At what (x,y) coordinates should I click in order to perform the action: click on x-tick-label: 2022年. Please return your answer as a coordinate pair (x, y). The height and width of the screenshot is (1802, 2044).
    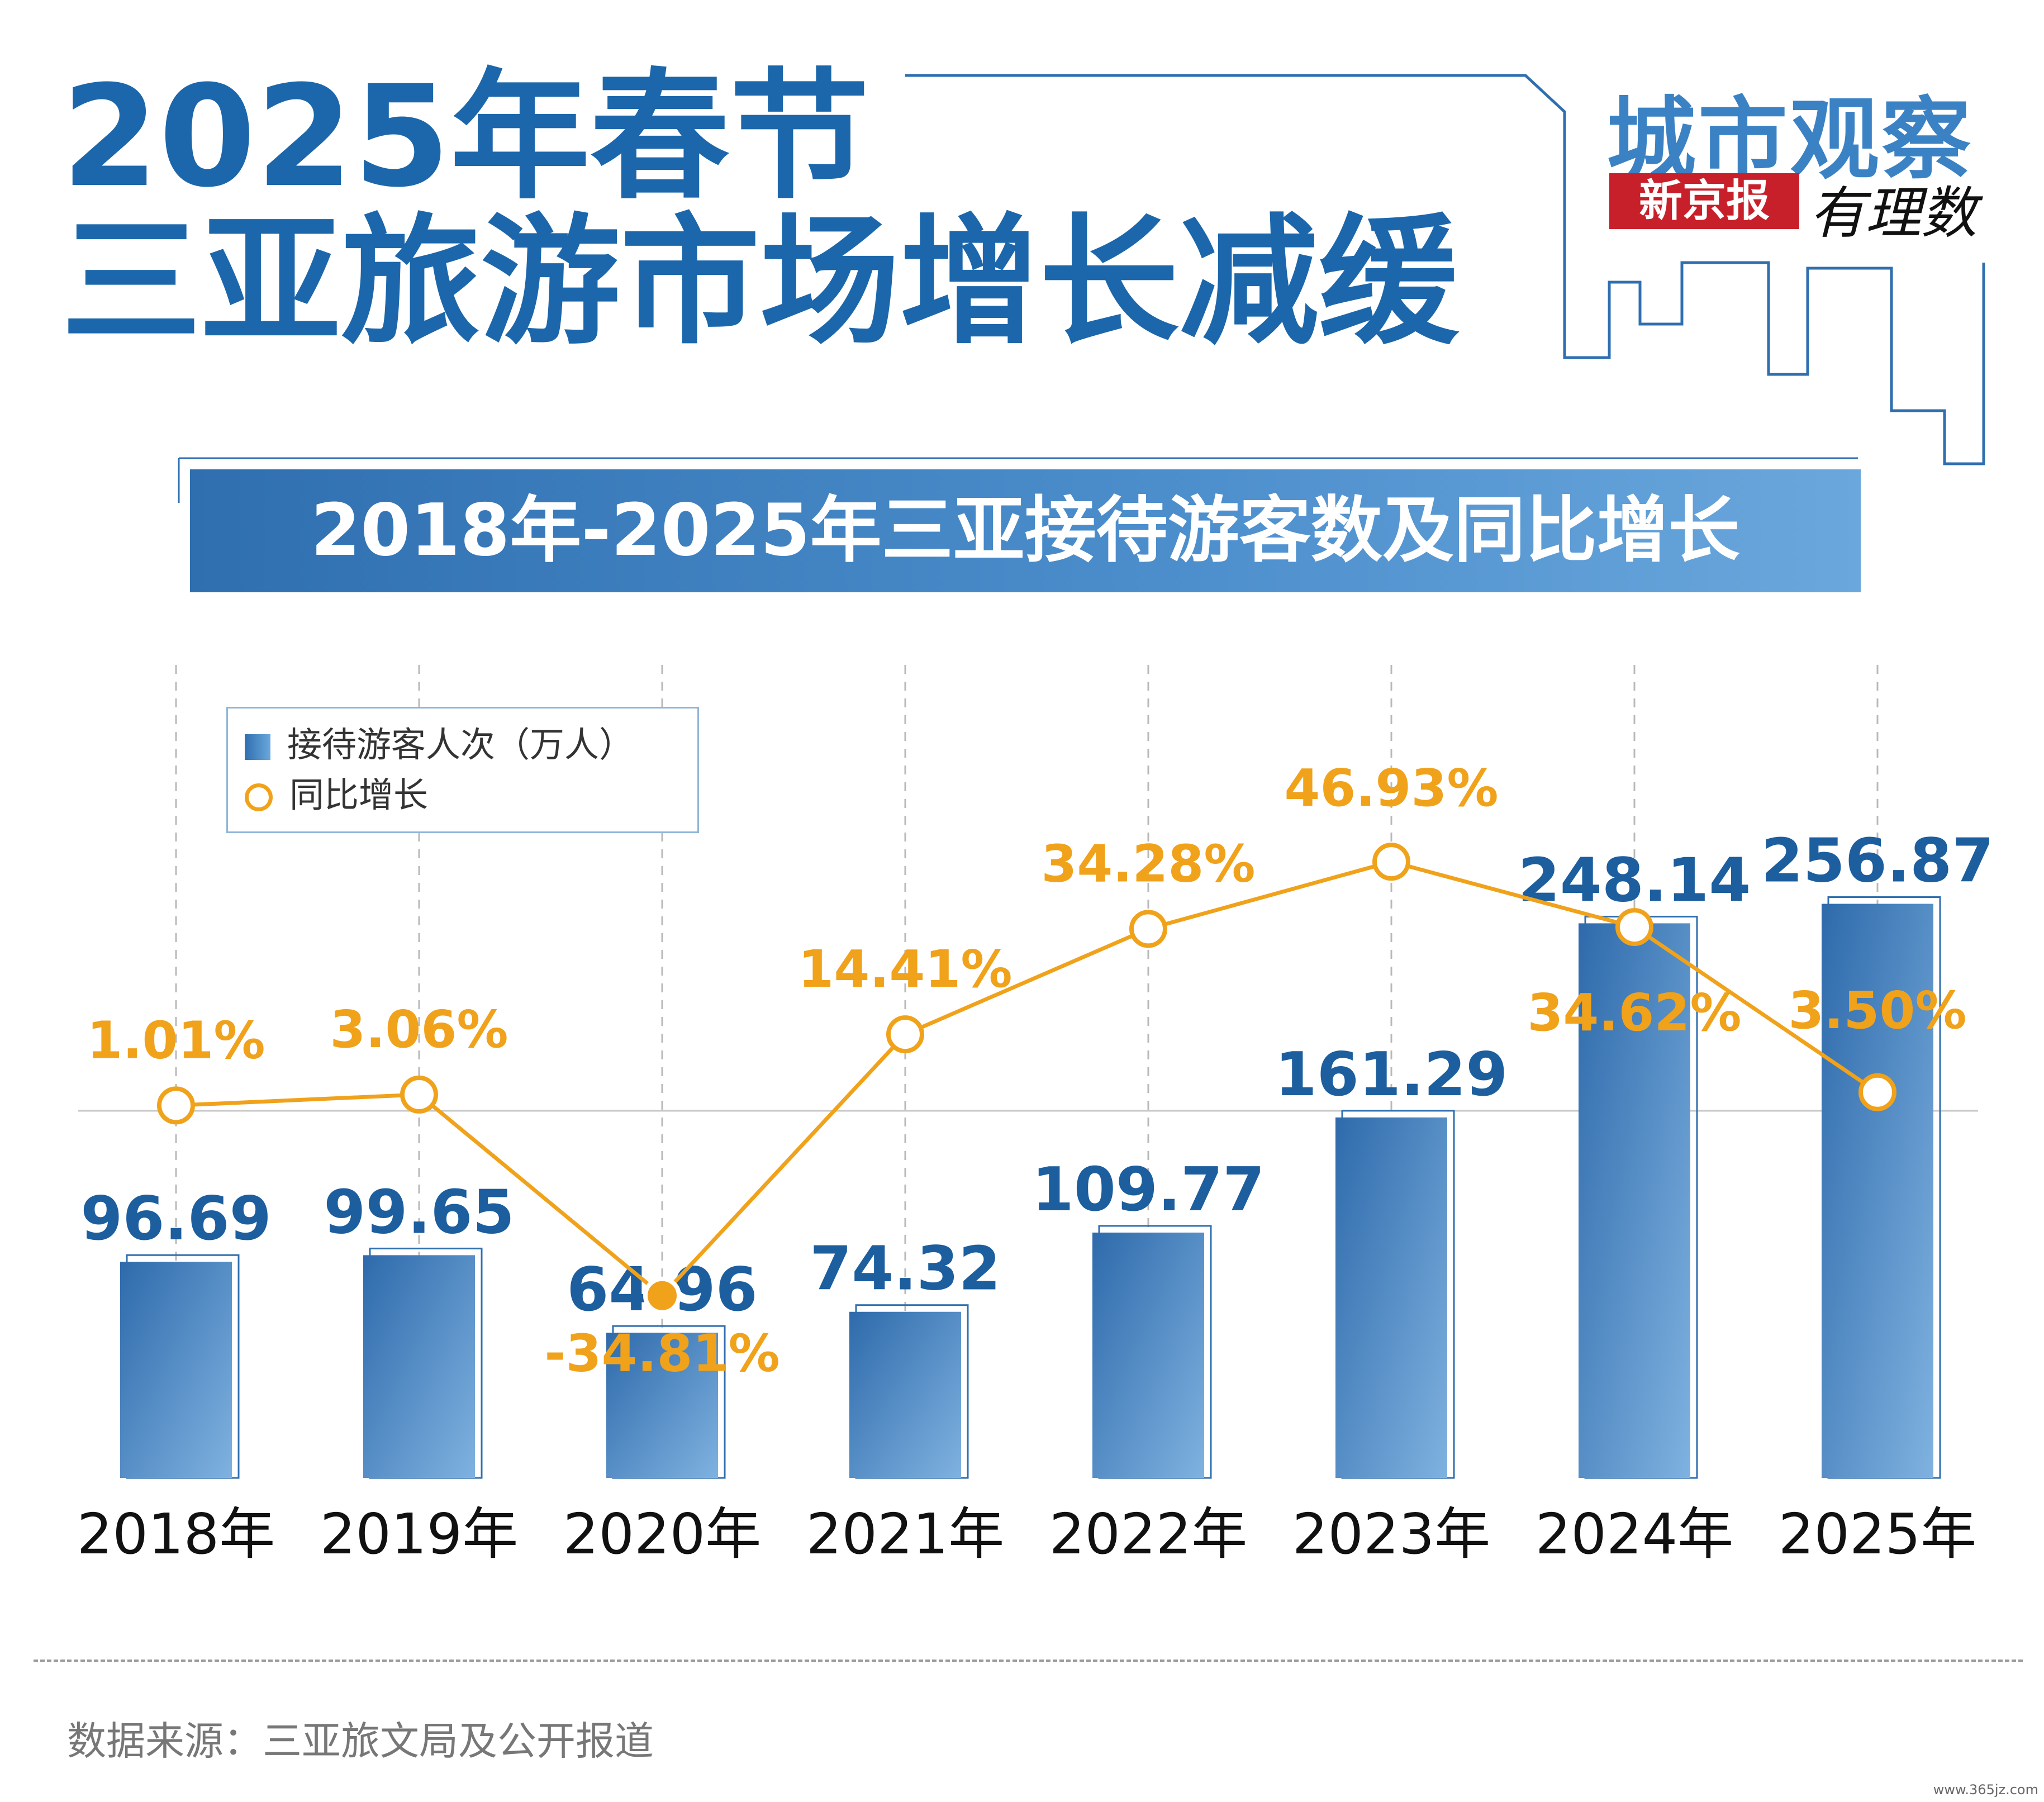
    Looking at the image, I should click on (1148, 1534).